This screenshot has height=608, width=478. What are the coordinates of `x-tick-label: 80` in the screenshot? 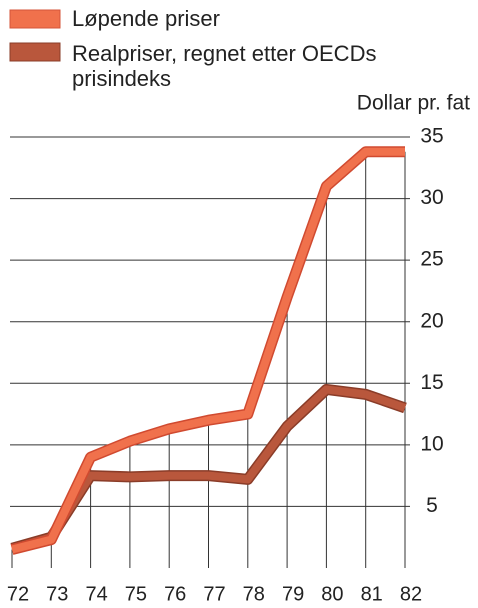 It's located at (332, 594).